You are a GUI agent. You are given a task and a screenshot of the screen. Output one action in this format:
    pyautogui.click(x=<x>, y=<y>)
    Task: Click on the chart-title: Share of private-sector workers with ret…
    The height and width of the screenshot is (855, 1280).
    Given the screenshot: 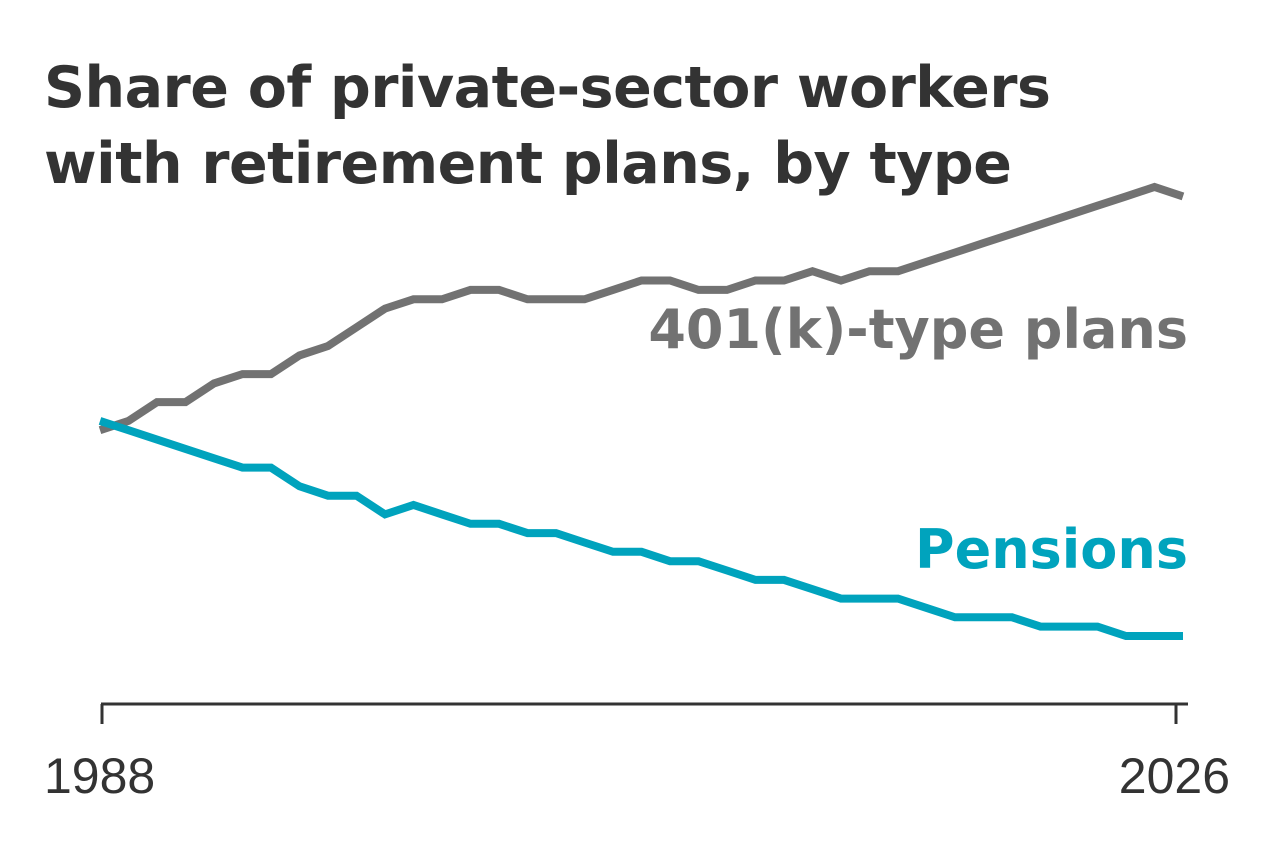 What is the action you would take?
    pyautogui.click(x=547, y=126)
    